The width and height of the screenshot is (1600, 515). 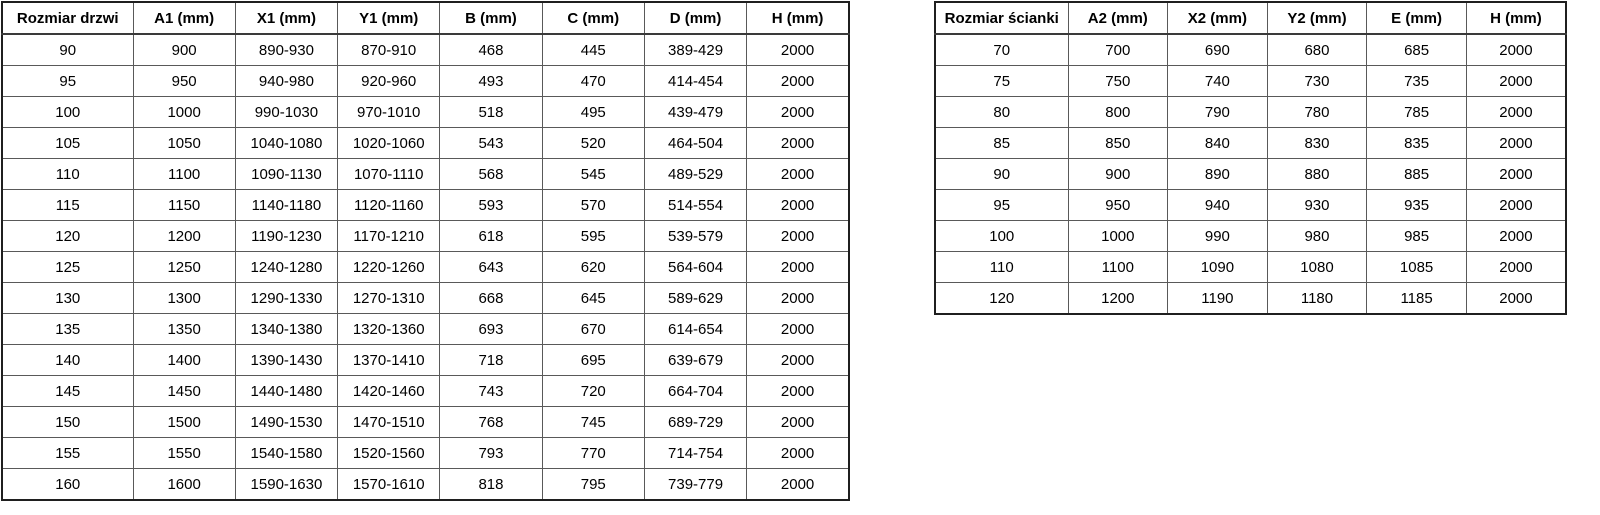 I want to click on column-header: Y1 (mm), so click(x=389, y=18).